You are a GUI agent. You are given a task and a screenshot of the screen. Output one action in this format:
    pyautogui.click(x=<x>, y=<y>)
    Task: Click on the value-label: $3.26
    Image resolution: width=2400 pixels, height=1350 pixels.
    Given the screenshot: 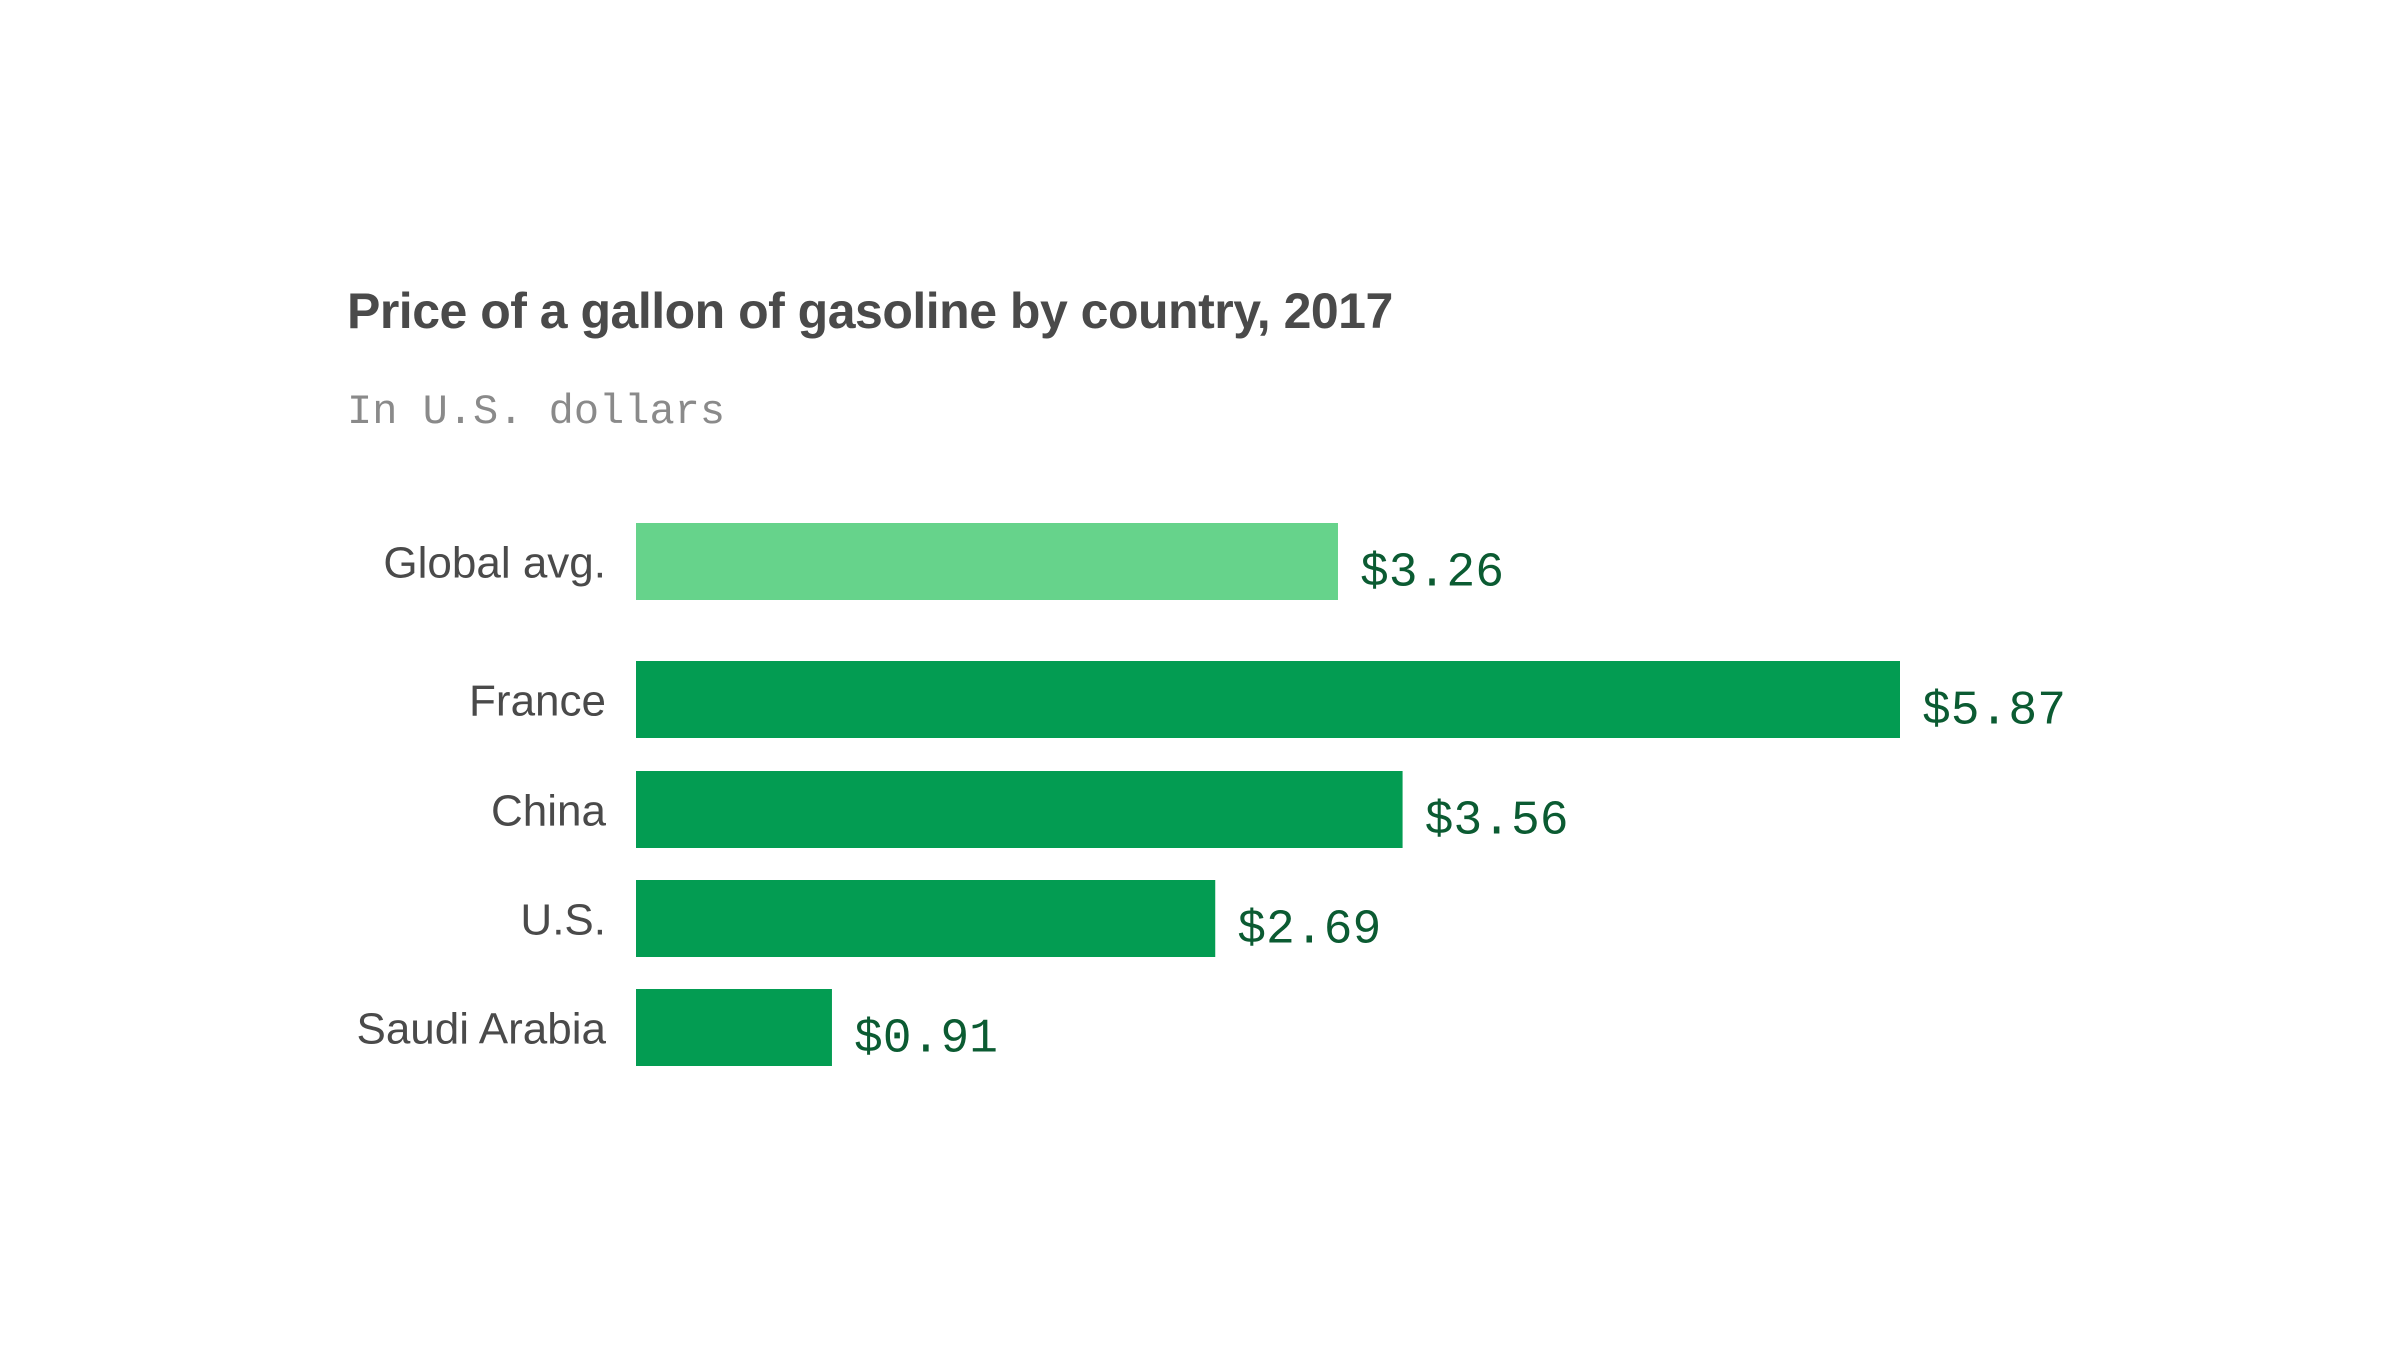 What is the action you would take?
    pyautogui.click(x=1432, y=574)
    